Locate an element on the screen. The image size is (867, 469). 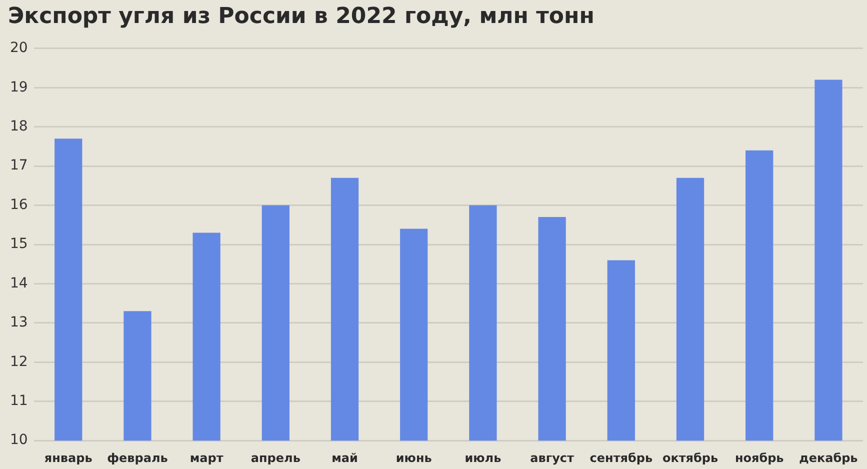
x-tick-label: сентябрь is located at coordinates (621, 457).